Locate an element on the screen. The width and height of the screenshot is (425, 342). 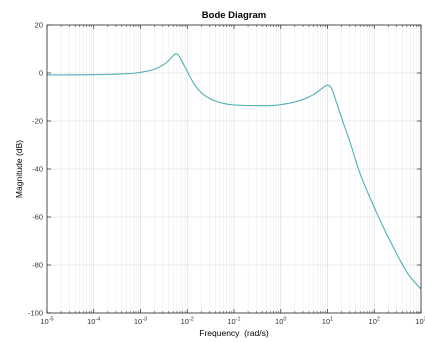
x-tick-label: 10⁻³ is located at coordinates (140, 322).